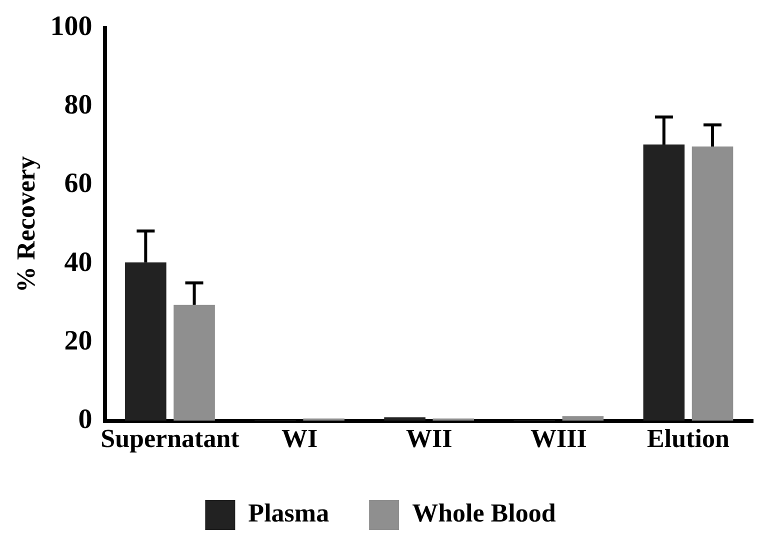 The image size is (775, 552). Describe the element at coordinates (429, 439) in the screenshot. I see `x-tick-label: WII` at that location.